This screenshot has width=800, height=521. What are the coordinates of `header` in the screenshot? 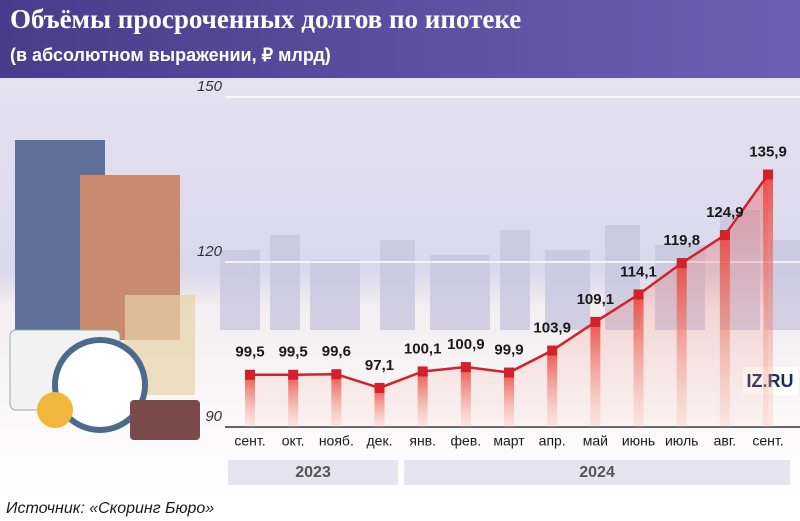 It's located at (400, 39).